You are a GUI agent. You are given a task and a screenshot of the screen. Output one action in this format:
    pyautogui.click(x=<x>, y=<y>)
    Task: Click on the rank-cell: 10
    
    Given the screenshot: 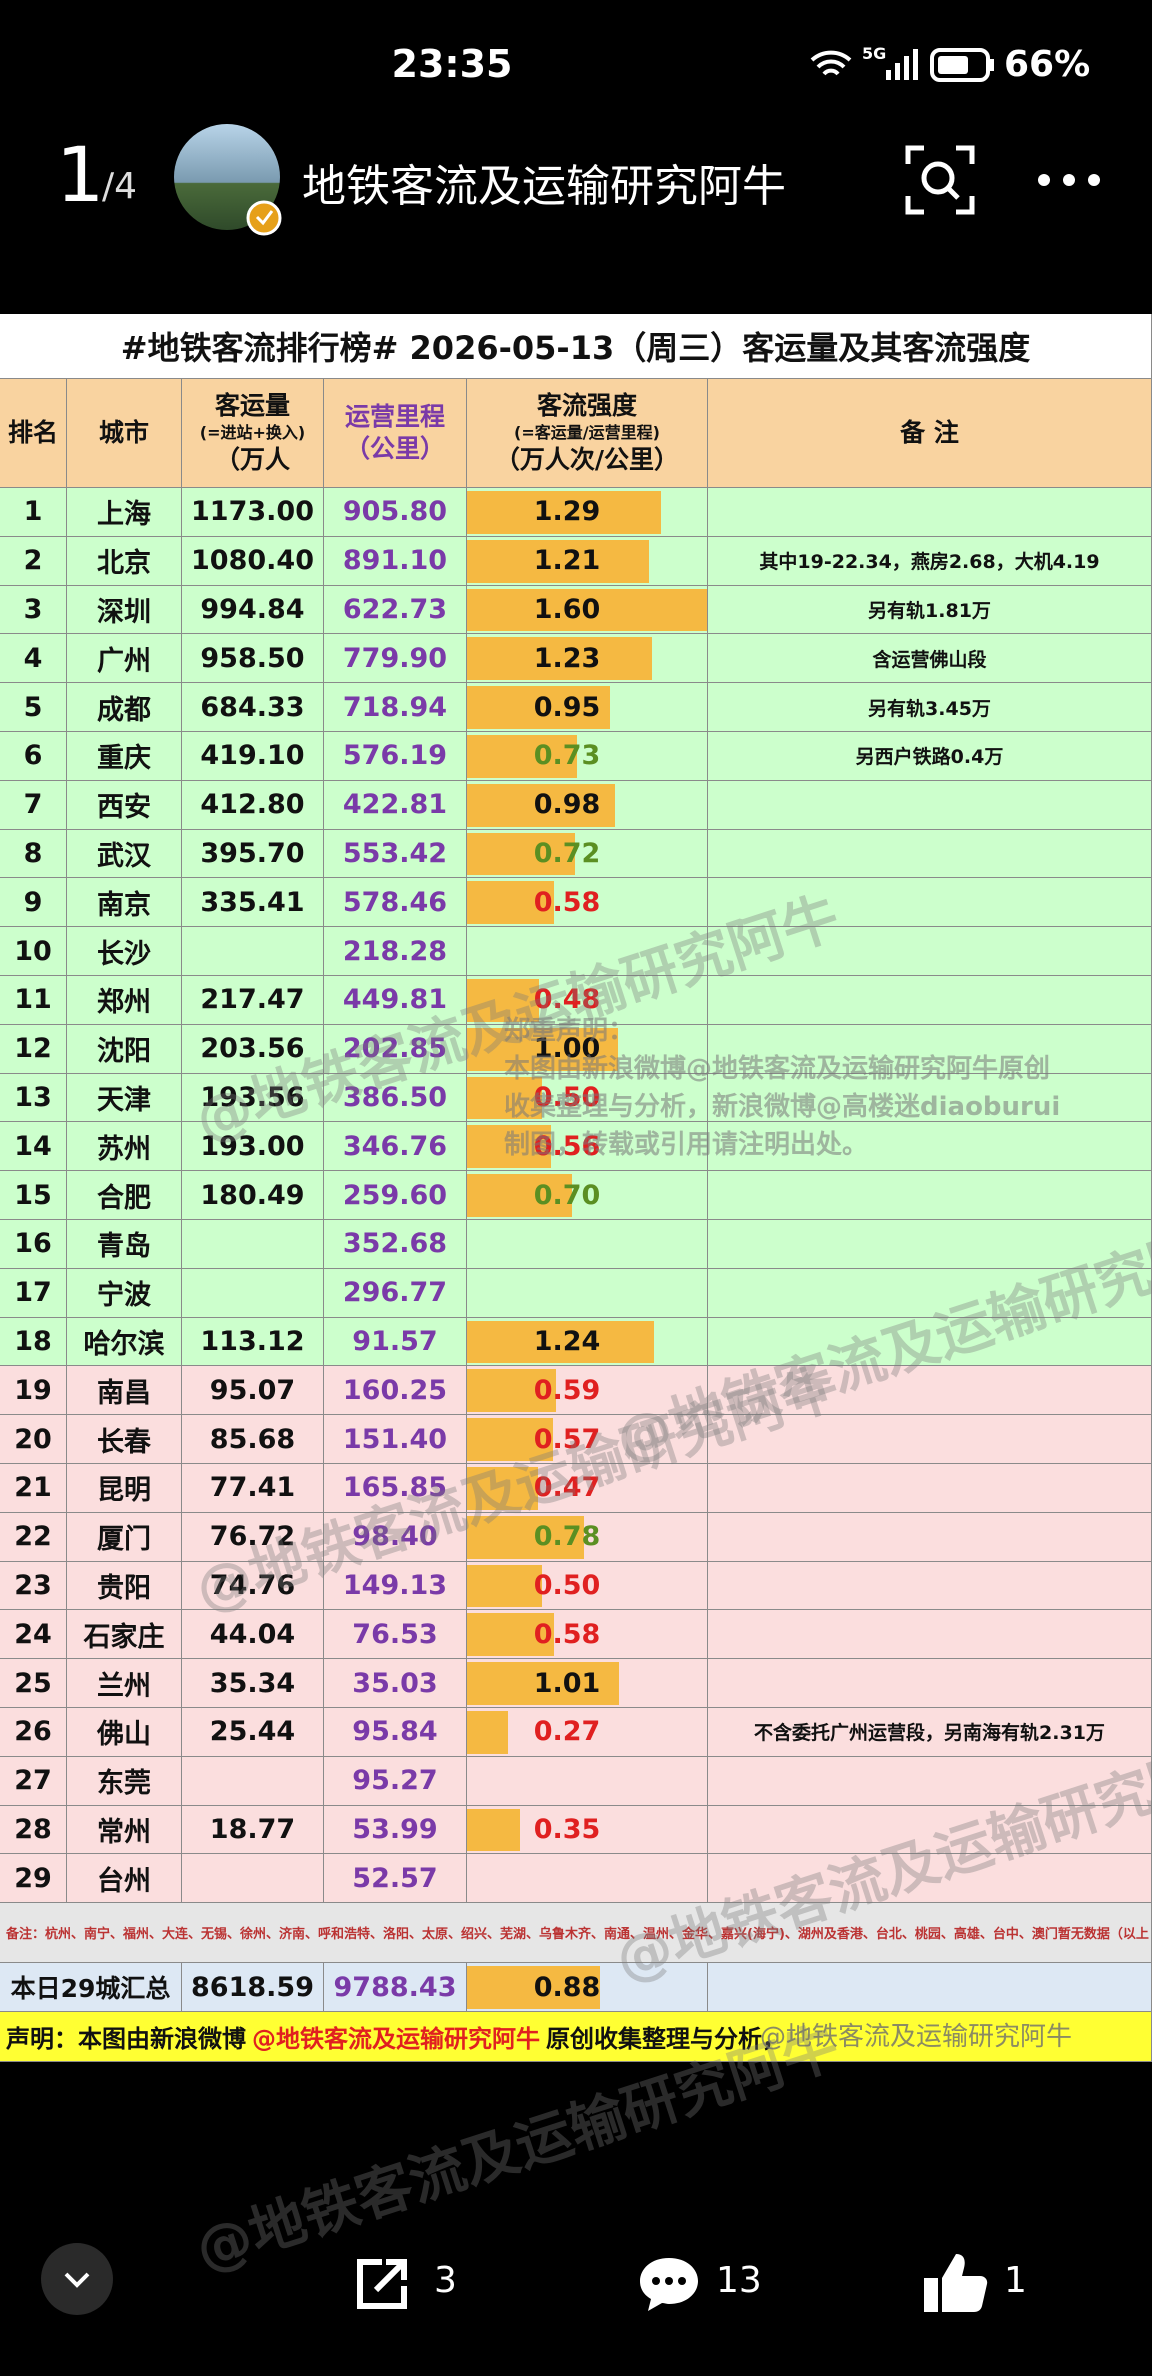 What is the action you would take?
    pyautogui.click(x=33, y=951)
    